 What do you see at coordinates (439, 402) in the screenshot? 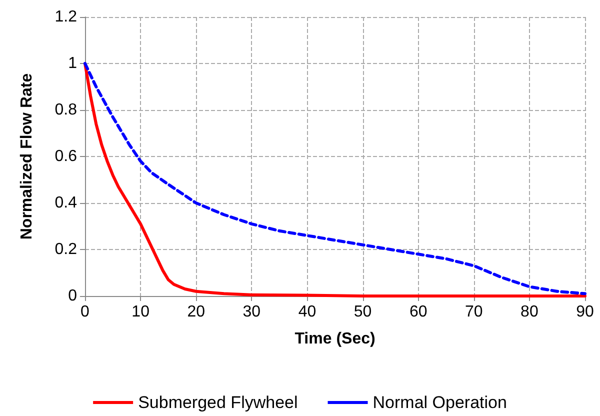
I see `legend-label: Normal Operation` at bounding box center [439, 402].